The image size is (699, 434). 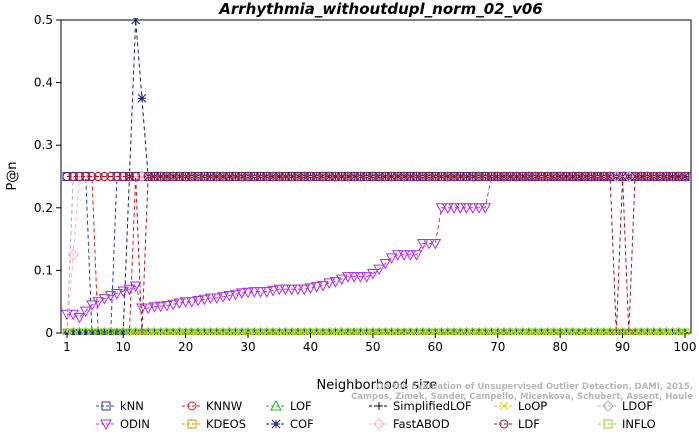 What do you see at coordinates (290, 424) in the screenshot?
I see `legend-item-cof: COF` at bounding box center [290, 424].